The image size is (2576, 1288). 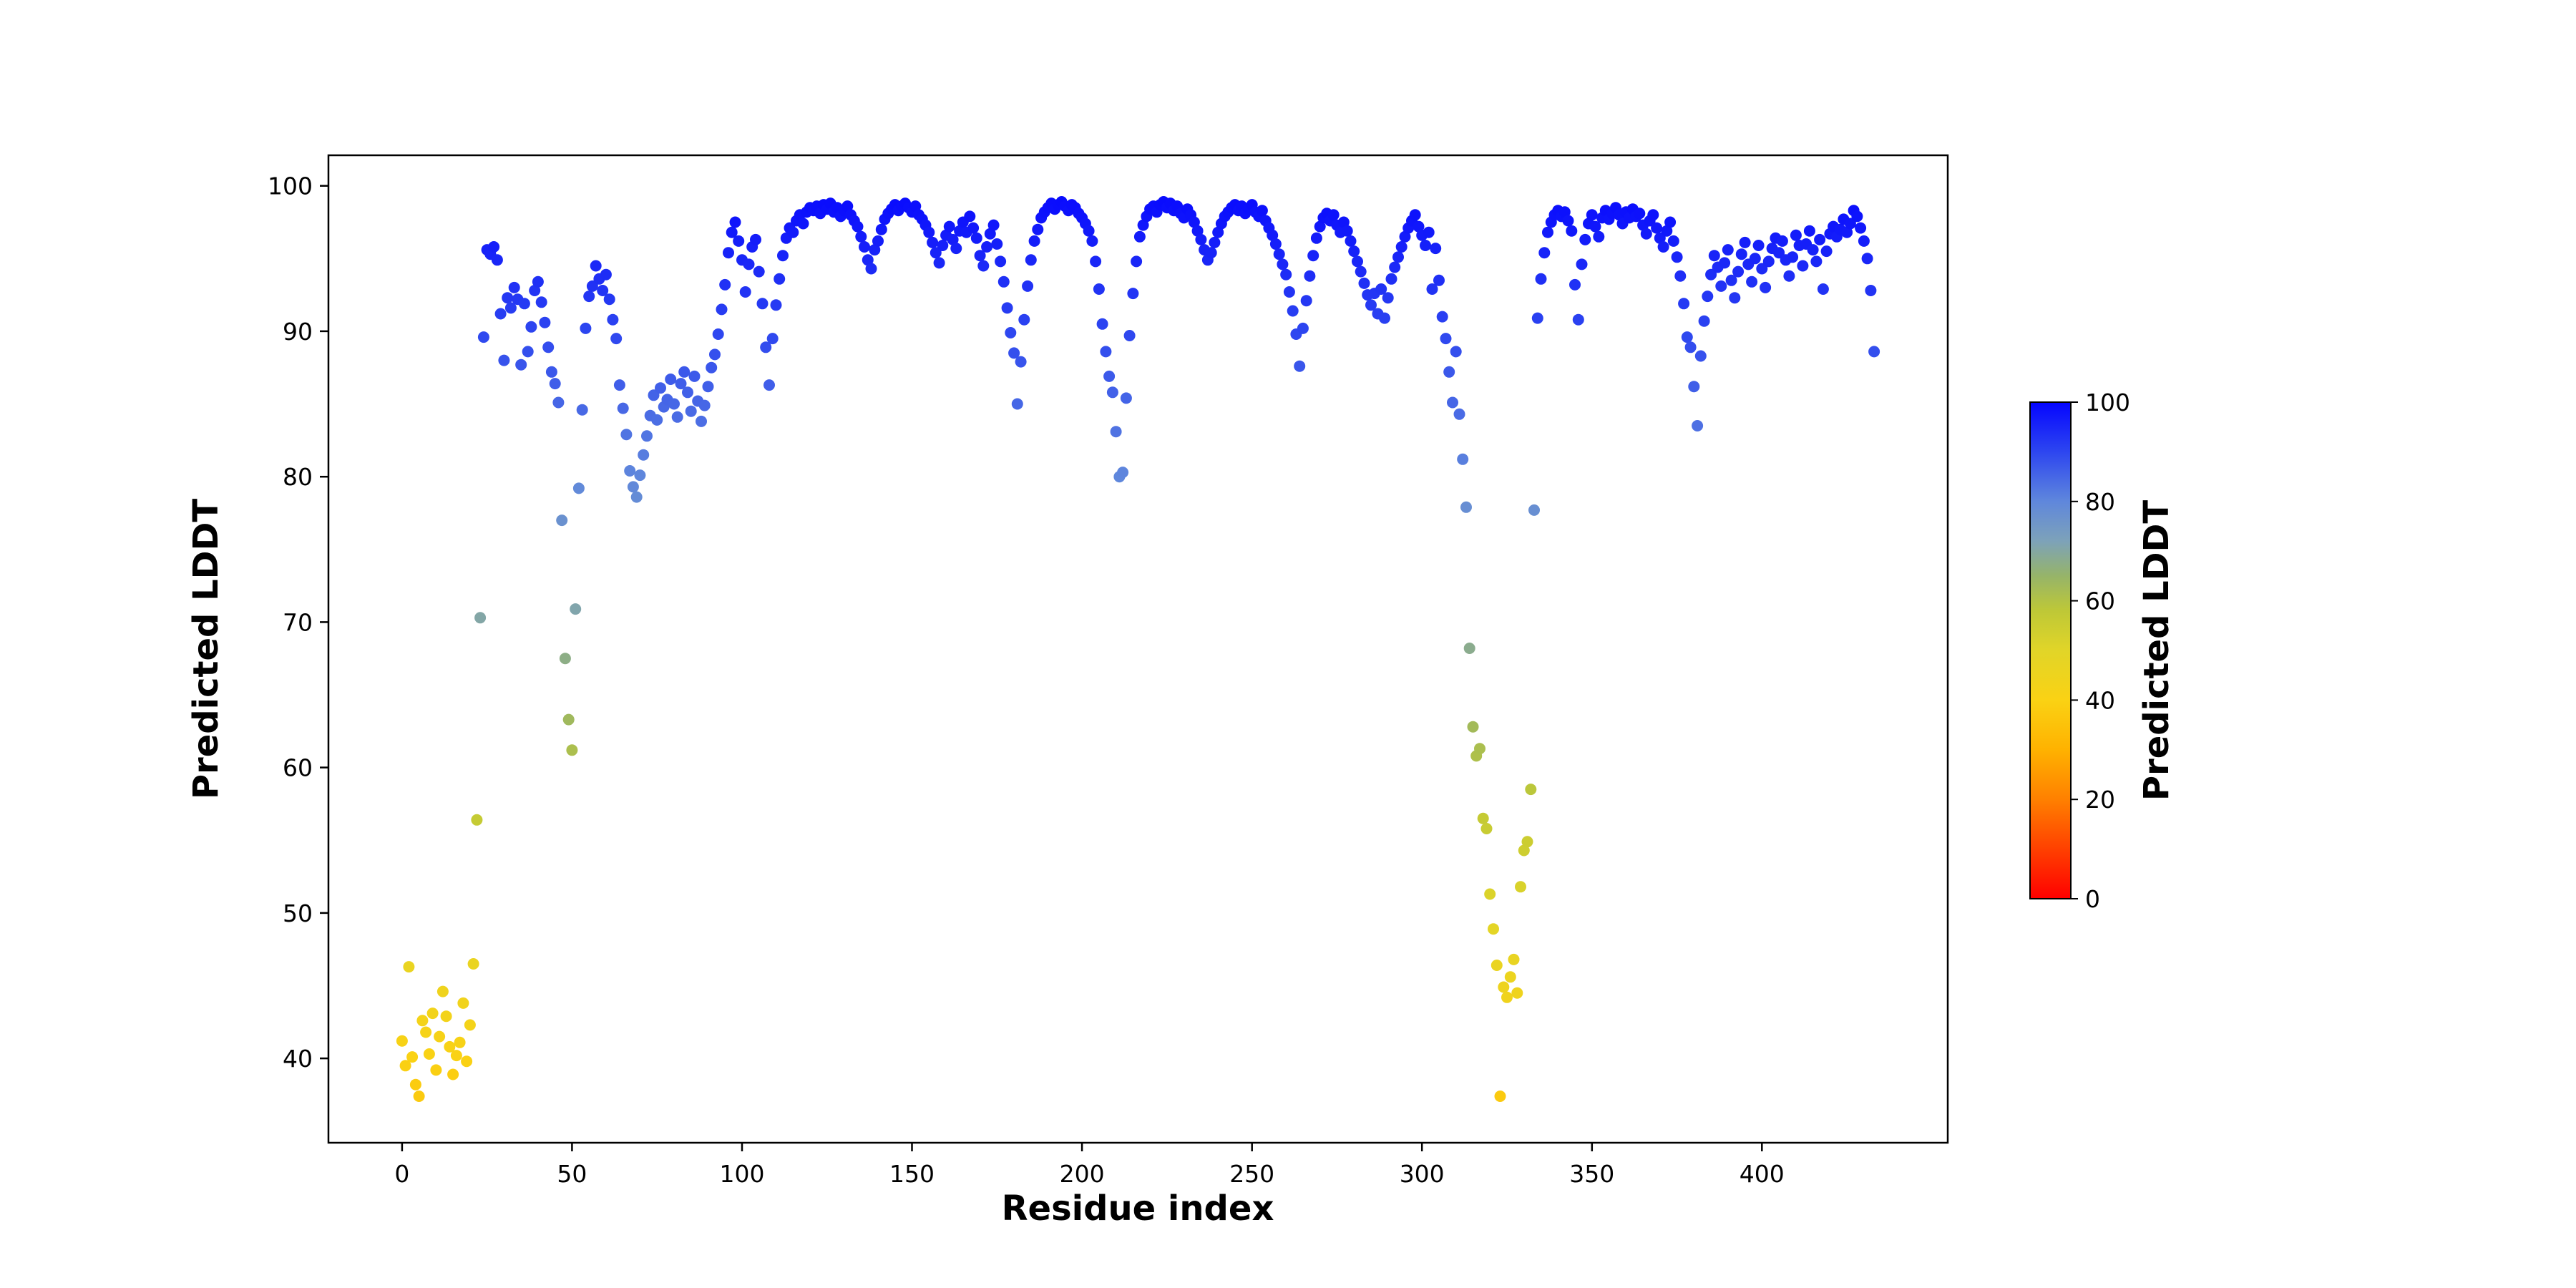 What do you see at coordinates (401, 1174) in the screenshot?
I see `x-tick-label: 0` at bounding box center [401, 1174].